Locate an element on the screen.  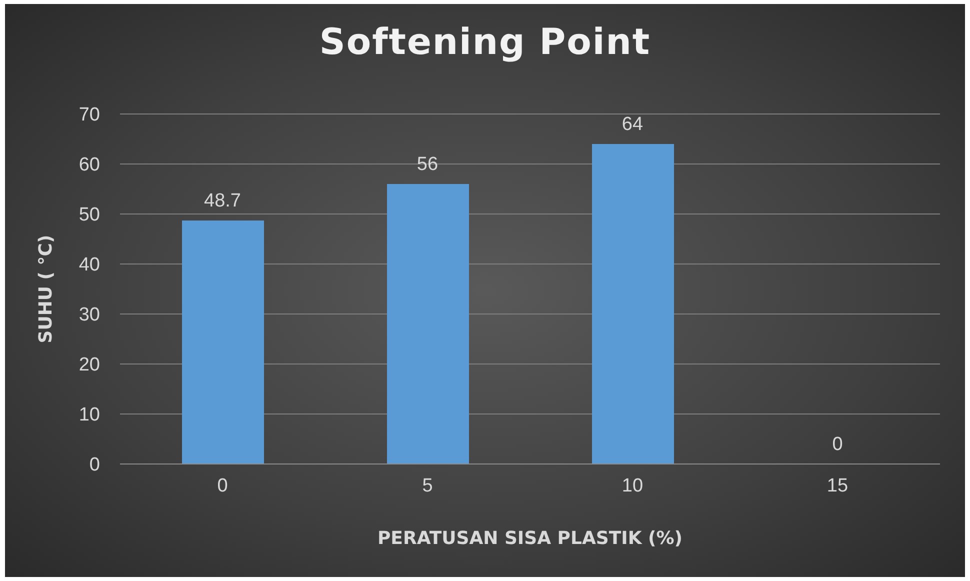
x-tick-label: 0 is located at coordinates (222, 485).